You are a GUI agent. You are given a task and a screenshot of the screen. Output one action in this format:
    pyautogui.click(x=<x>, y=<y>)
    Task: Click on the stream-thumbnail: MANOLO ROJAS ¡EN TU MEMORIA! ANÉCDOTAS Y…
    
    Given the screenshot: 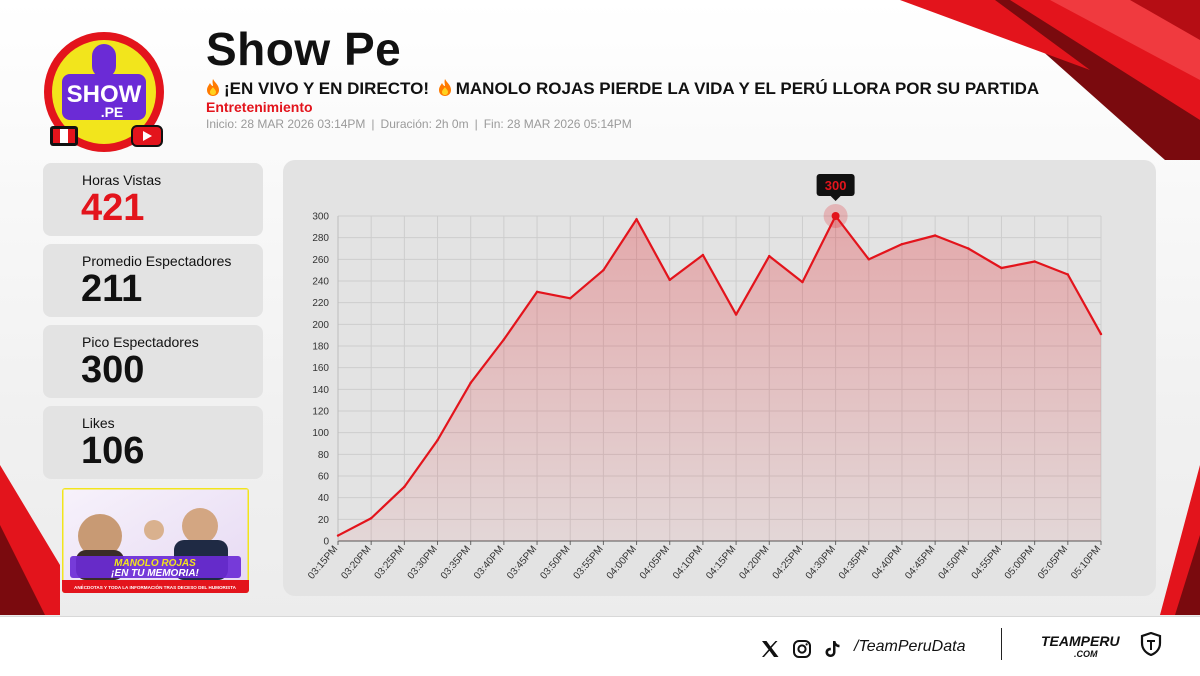 What is the action you would take?
    pyautogui.click(x=155, y=540)
    